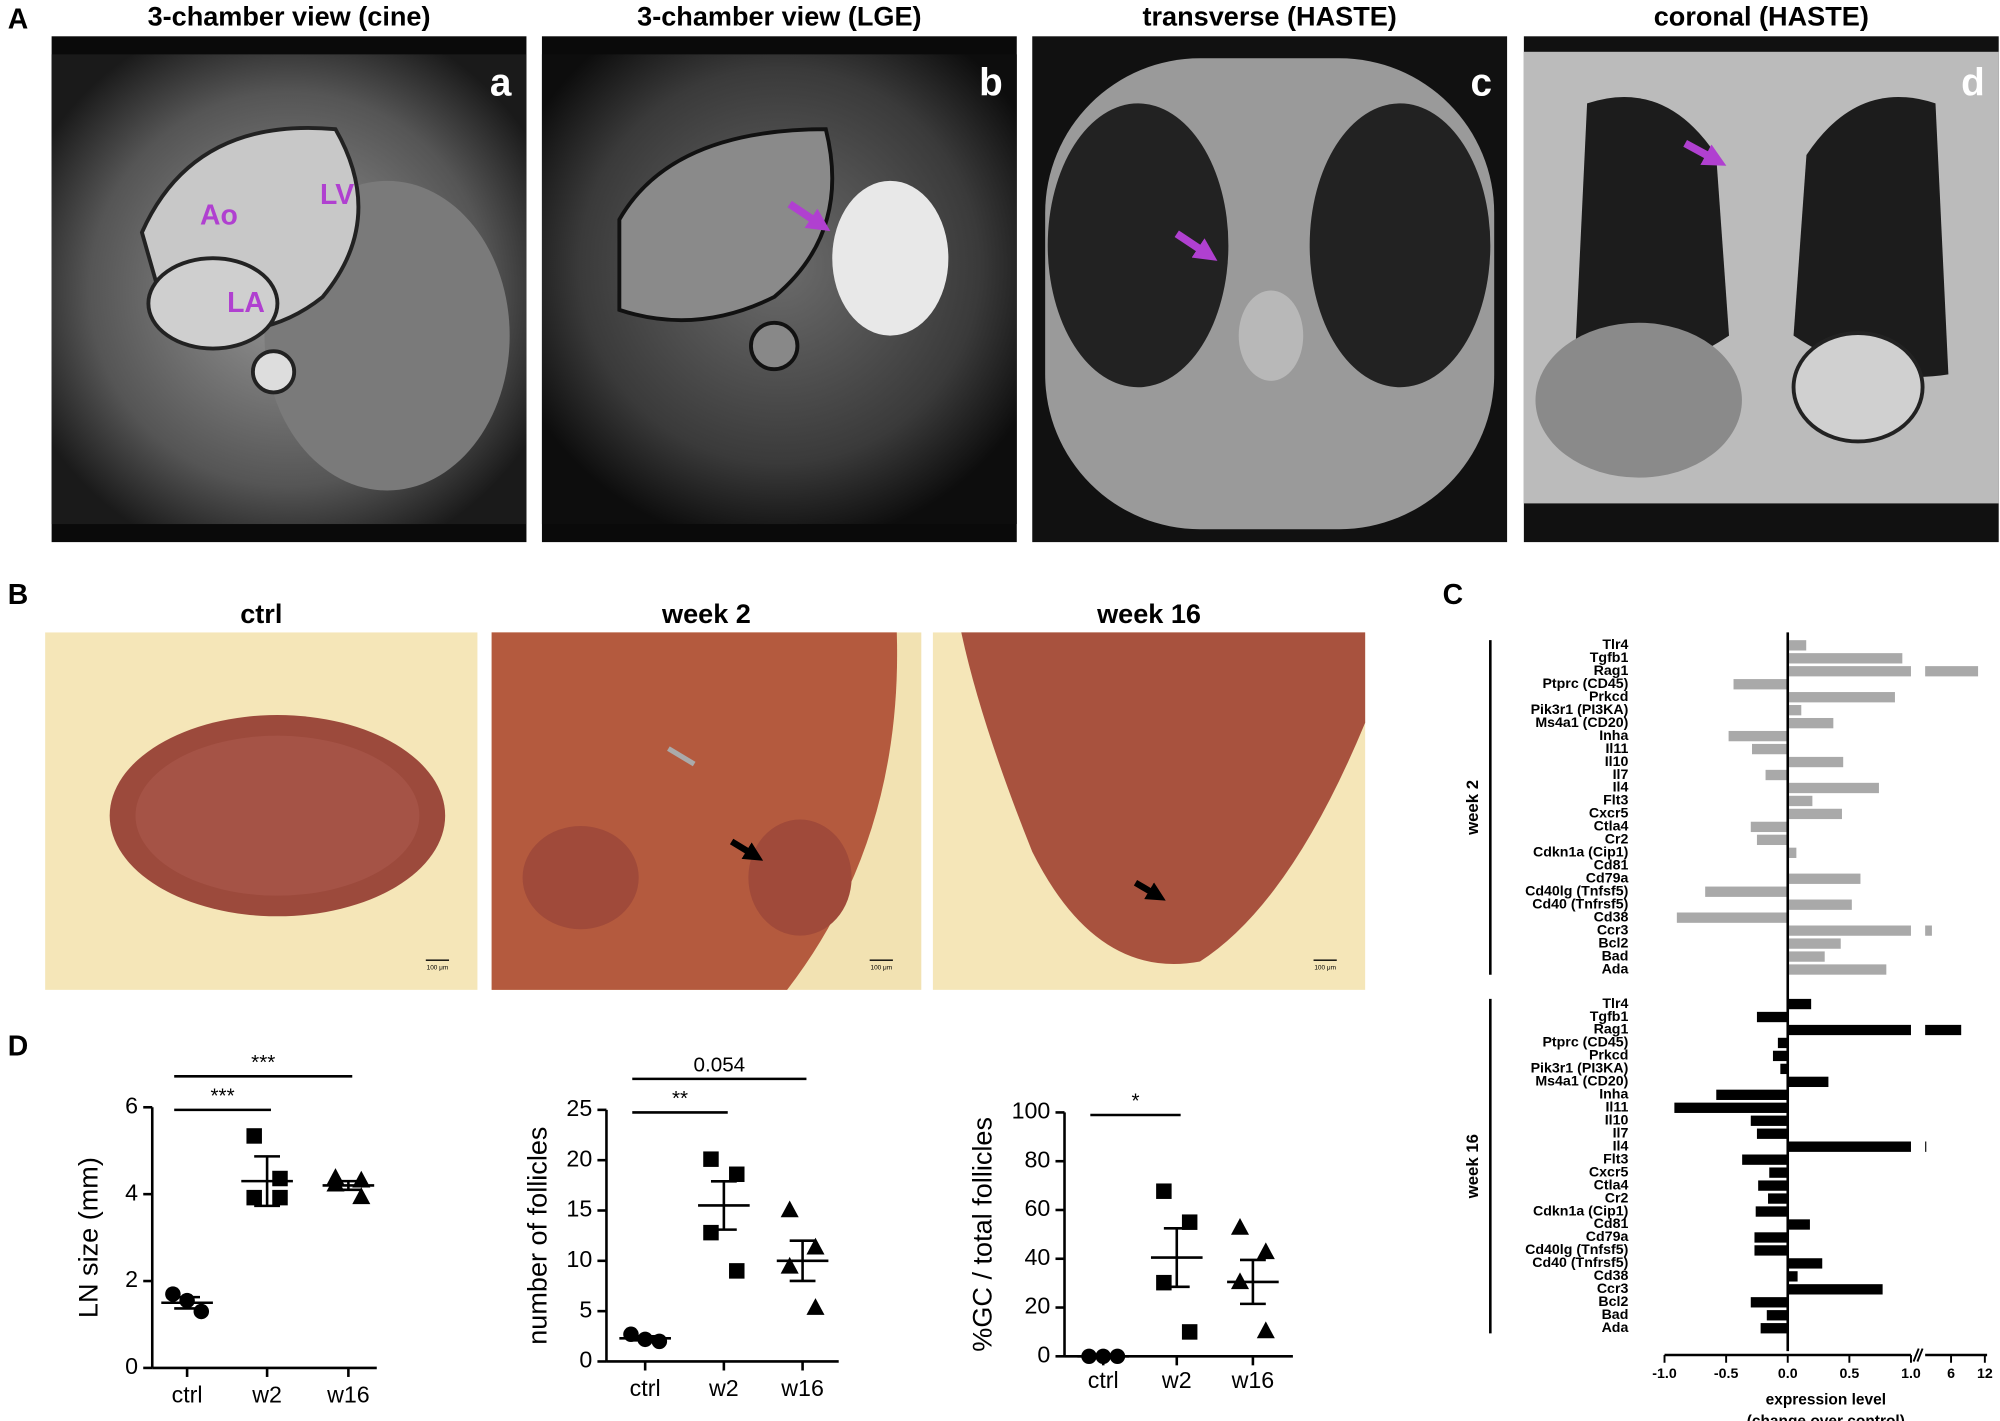 This screenshot has width=2000, height=1421. What do you see at coordinates (1037, 1159) in the screenshot?
I see `y-tick-label: 80` at bounding box center [1037, 1159].